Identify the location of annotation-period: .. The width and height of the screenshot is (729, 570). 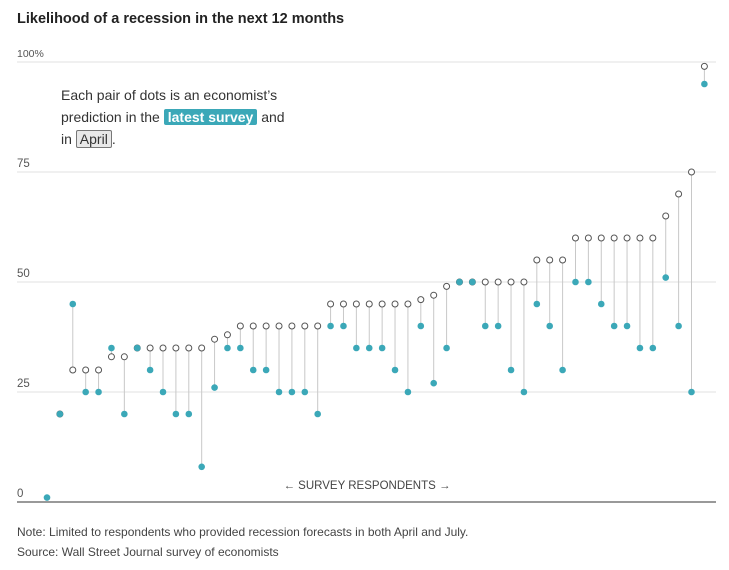
(113, 139).